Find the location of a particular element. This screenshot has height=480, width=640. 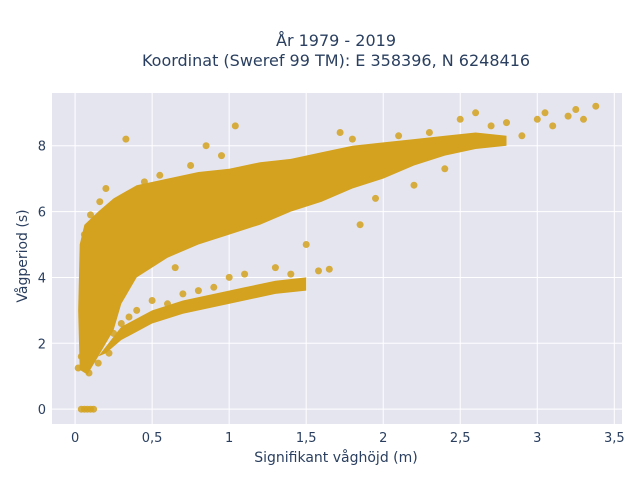

chart-title-line1: År 1979 - 2019 is located at coordinates (336, 40).